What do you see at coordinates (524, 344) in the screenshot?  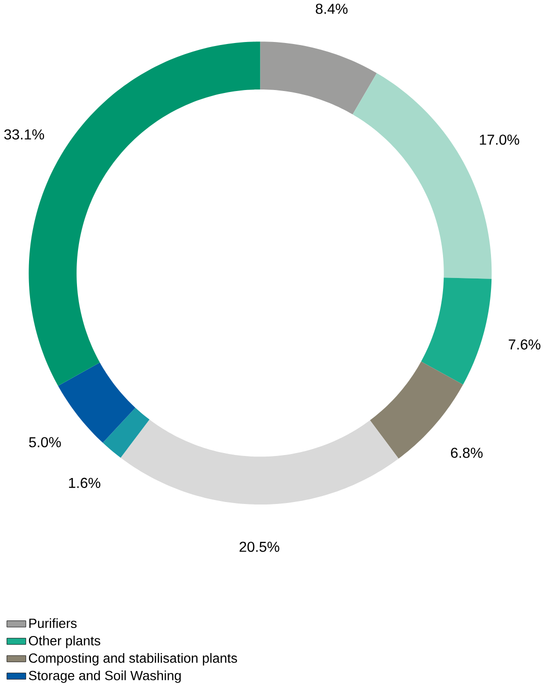 I see `data-label: 7.6%` at bounding box center [524, 344].